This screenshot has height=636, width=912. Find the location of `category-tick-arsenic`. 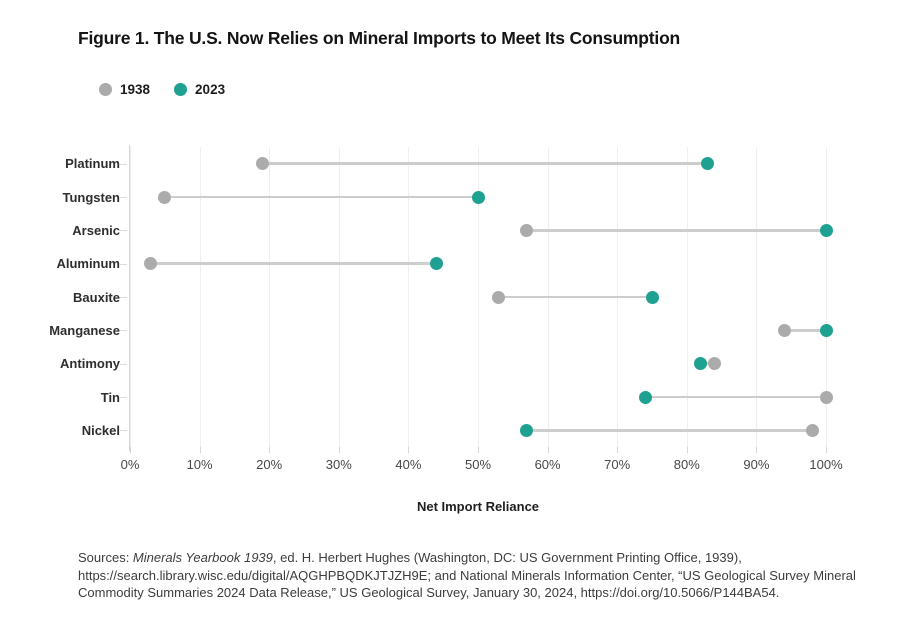

category-tick-arsenic is located at coordinates (123, 231).